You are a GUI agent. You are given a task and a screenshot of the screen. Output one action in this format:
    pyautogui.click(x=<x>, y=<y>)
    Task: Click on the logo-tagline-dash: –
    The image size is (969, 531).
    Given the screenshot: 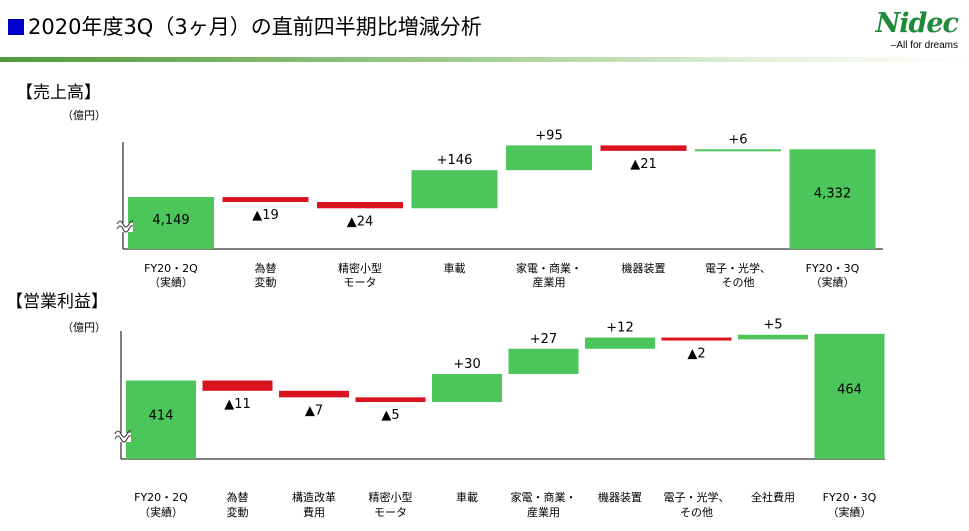 What is the action you would take?
    pyautogui.click(x=893, y=45)
    